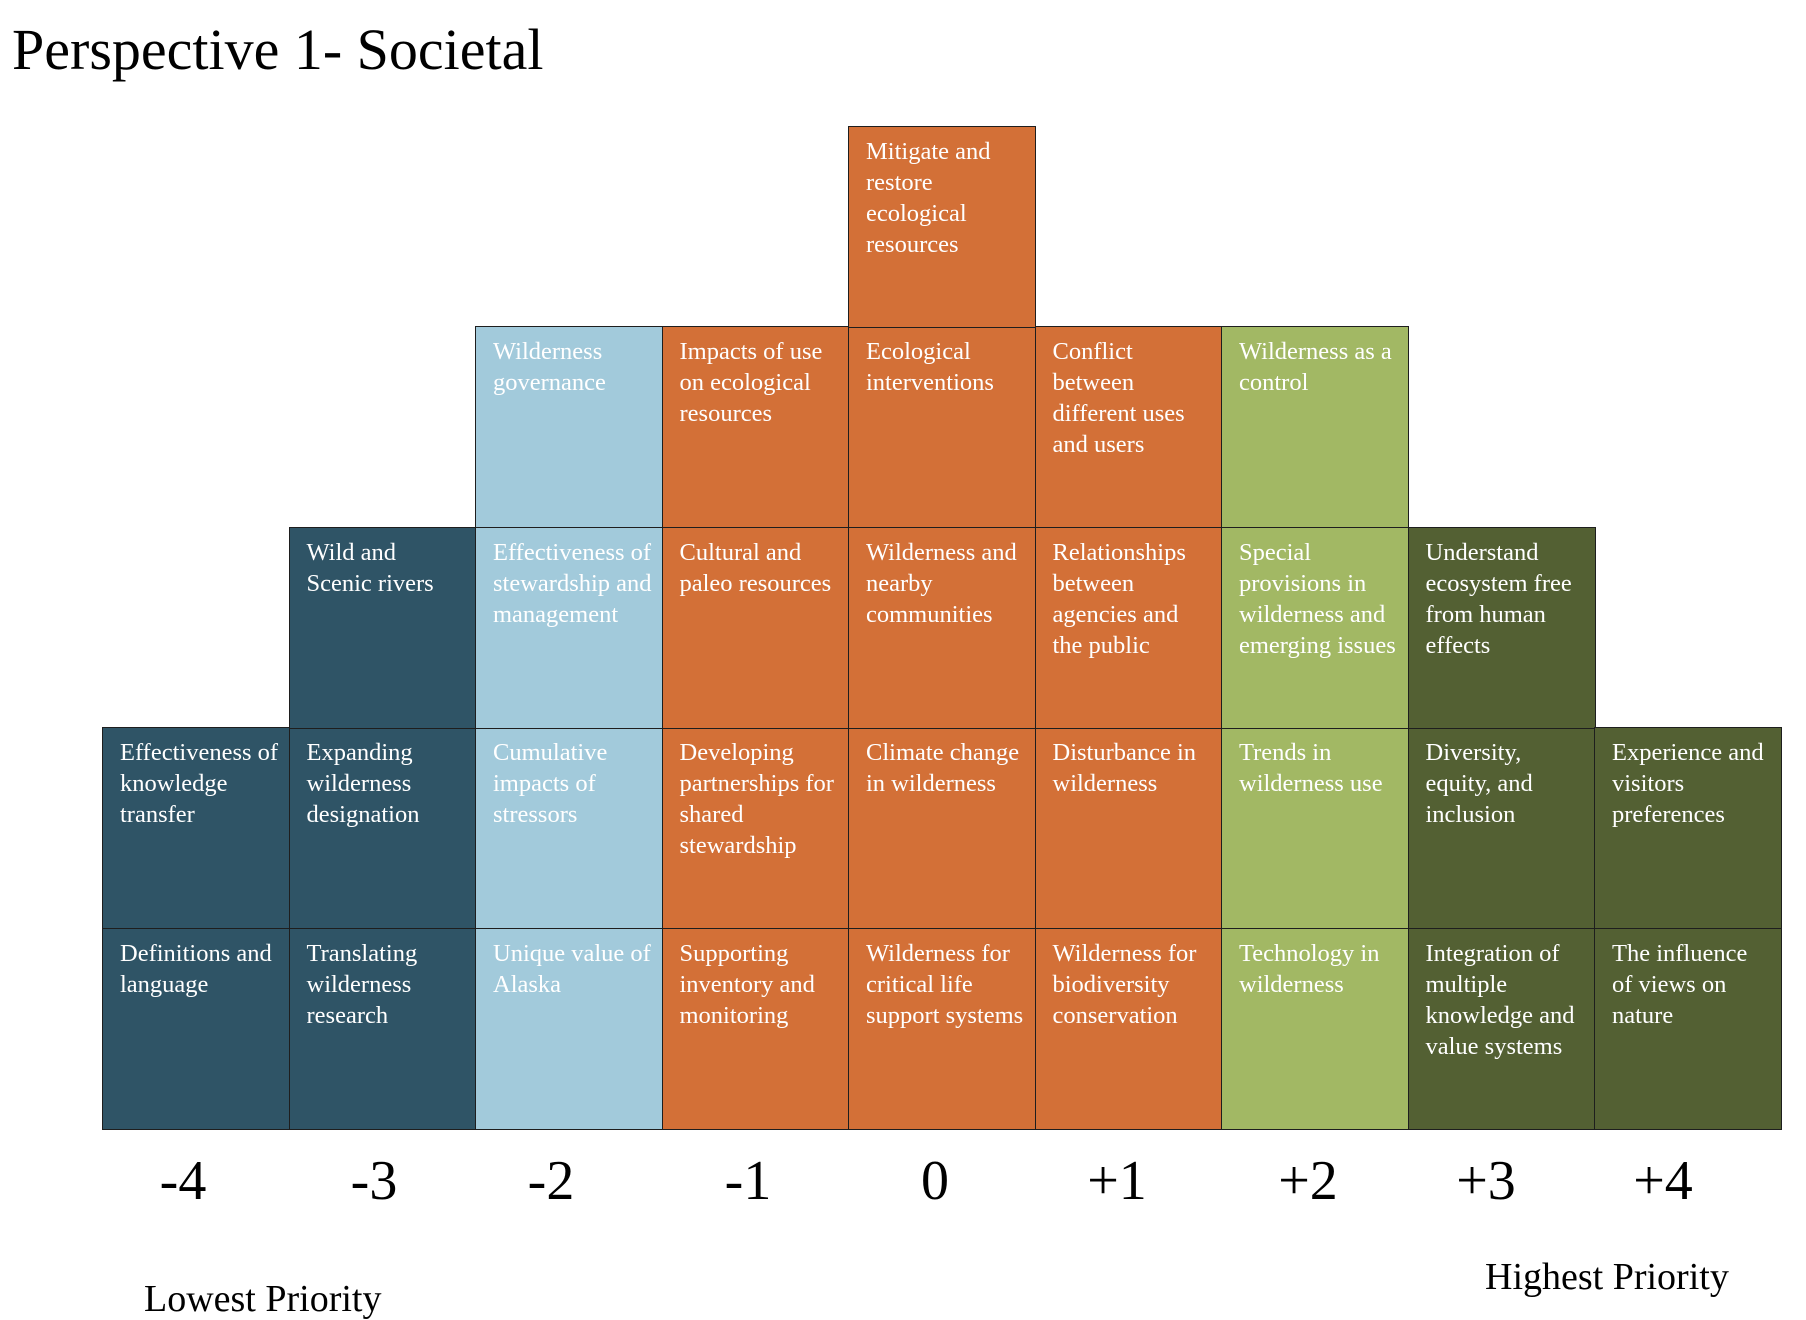 The width and height of the screenshot is (1806, 1320). I want to click on statement-card: Impacts of use on ecological resources, so click(755, 427).